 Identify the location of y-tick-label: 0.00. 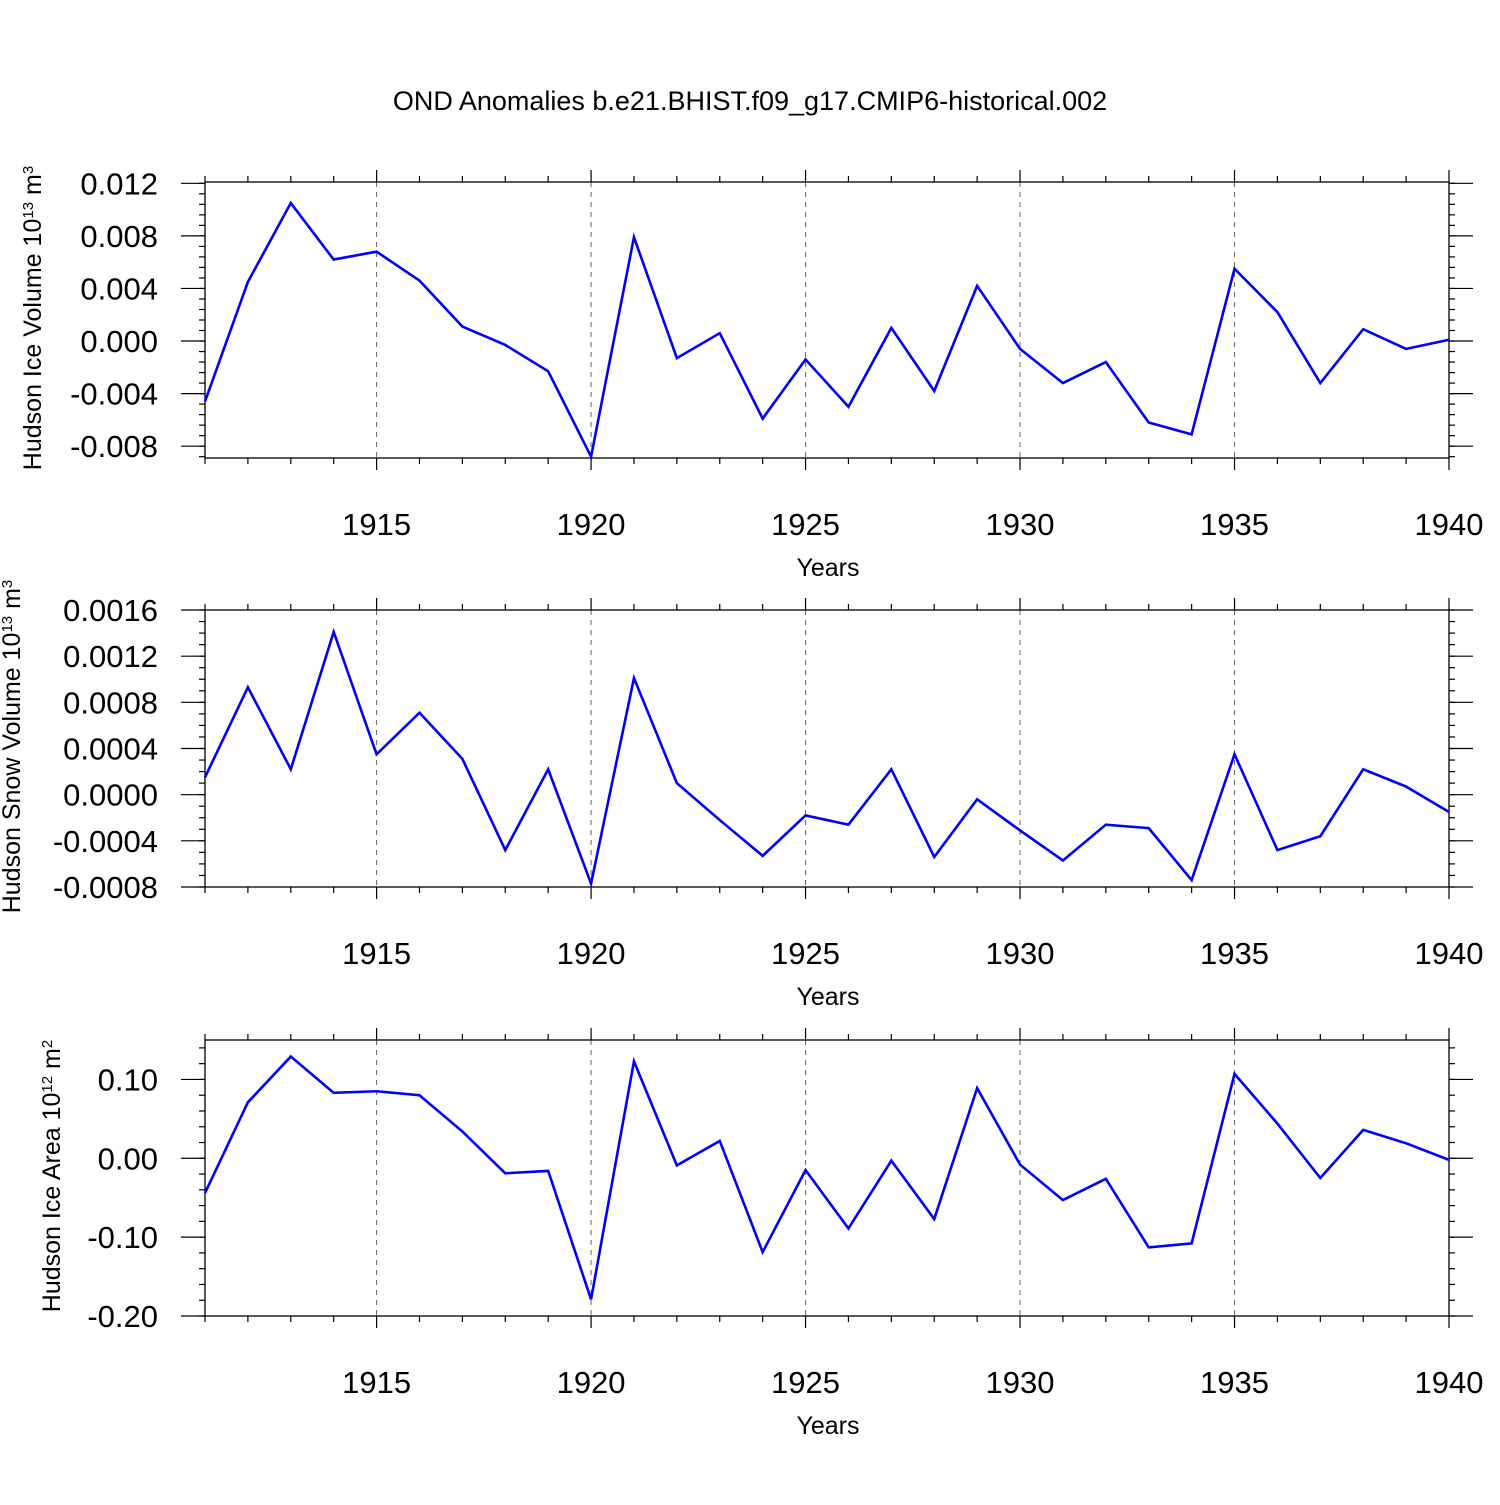
(128, 1158).